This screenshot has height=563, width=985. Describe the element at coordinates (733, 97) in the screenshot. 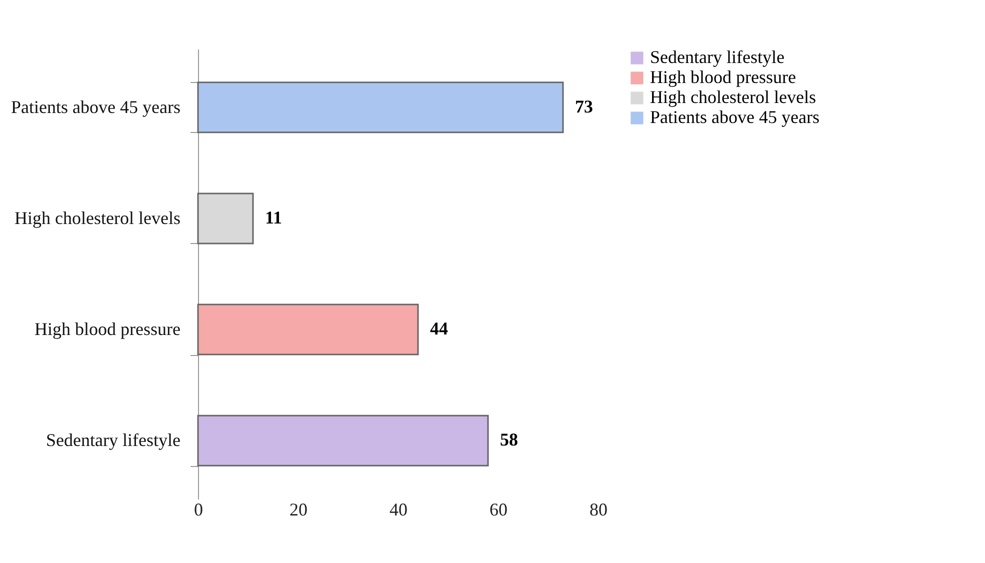

I see `legend-label: High cholesterol levels` at that location.